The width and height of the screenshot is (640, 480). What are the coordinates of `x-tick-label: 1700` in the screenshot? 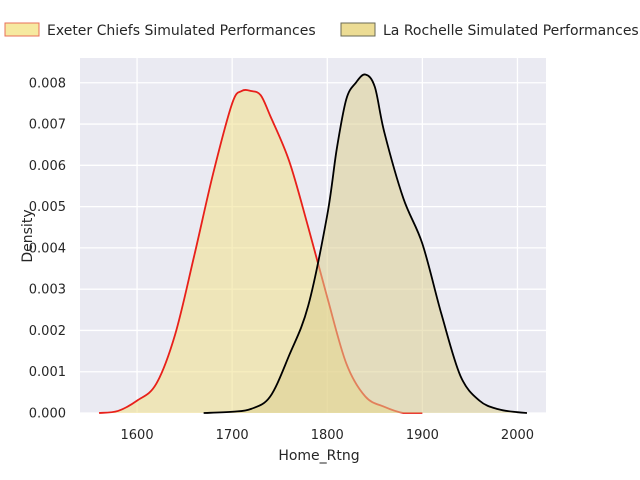 It's located at (232, 435).